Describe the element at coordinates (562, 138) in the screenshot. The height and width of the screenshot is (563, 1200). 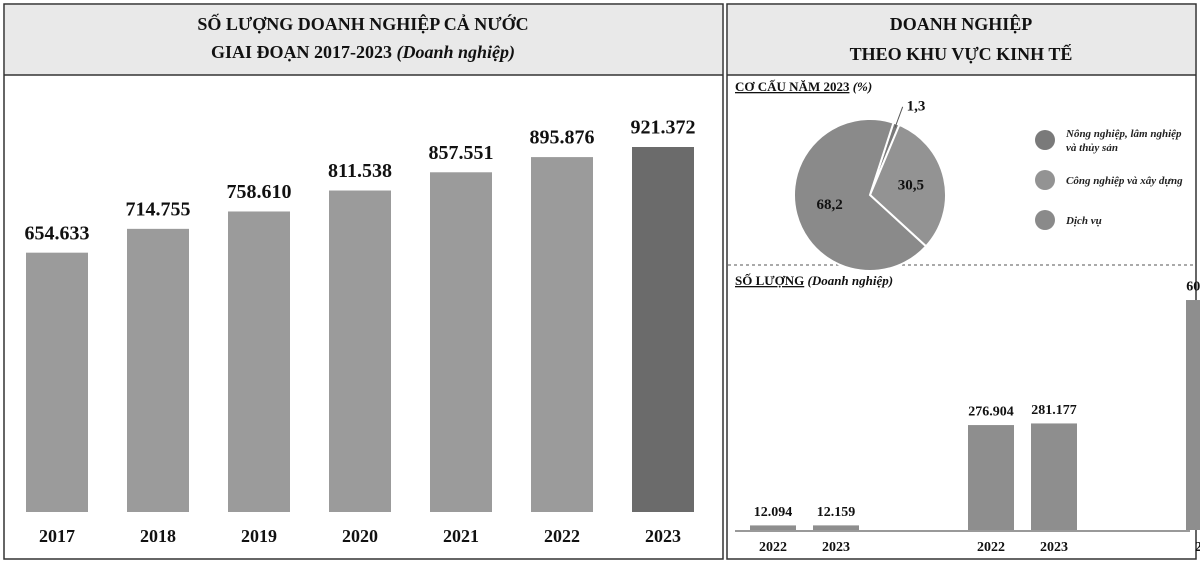
I see `value-label: 895.876` at that location.